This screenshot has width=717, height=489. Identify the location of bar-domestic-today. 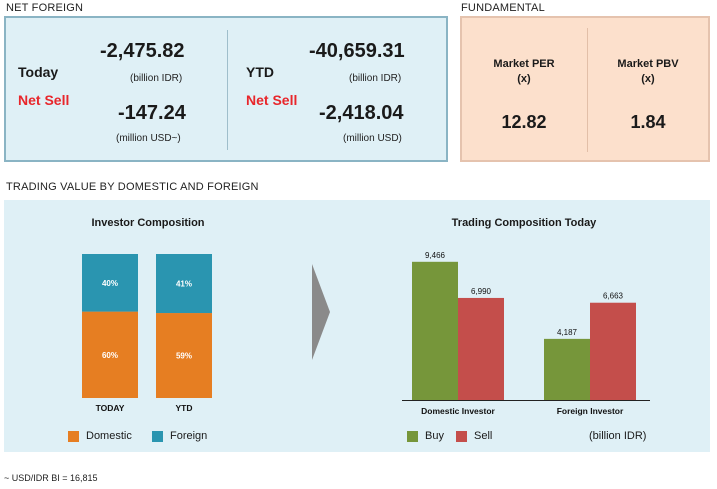
(110, 354).